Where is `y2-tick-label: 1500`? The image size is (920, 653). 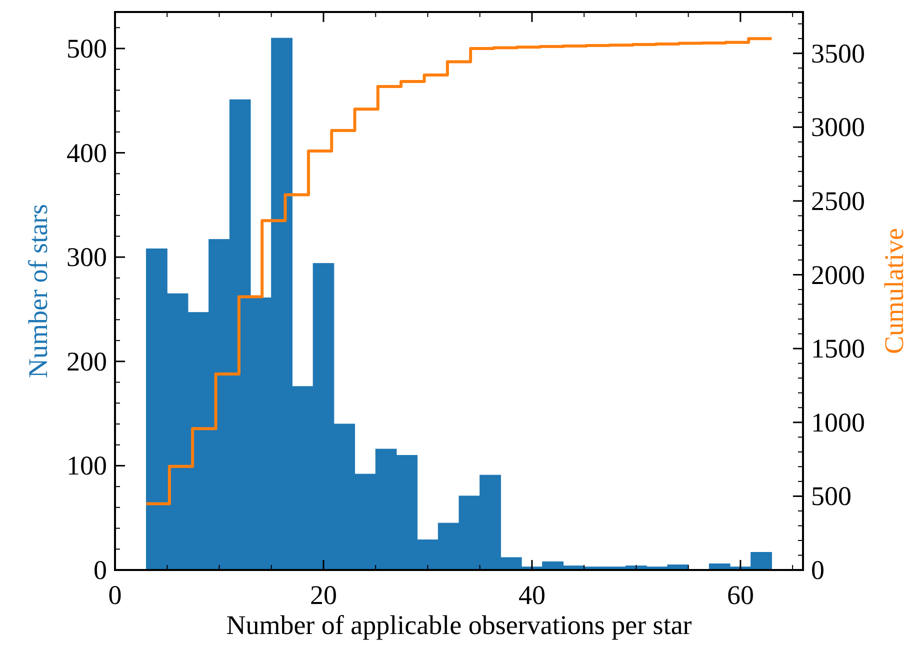
y2-tick-label: 1500 is located at coordinates (838, 349).